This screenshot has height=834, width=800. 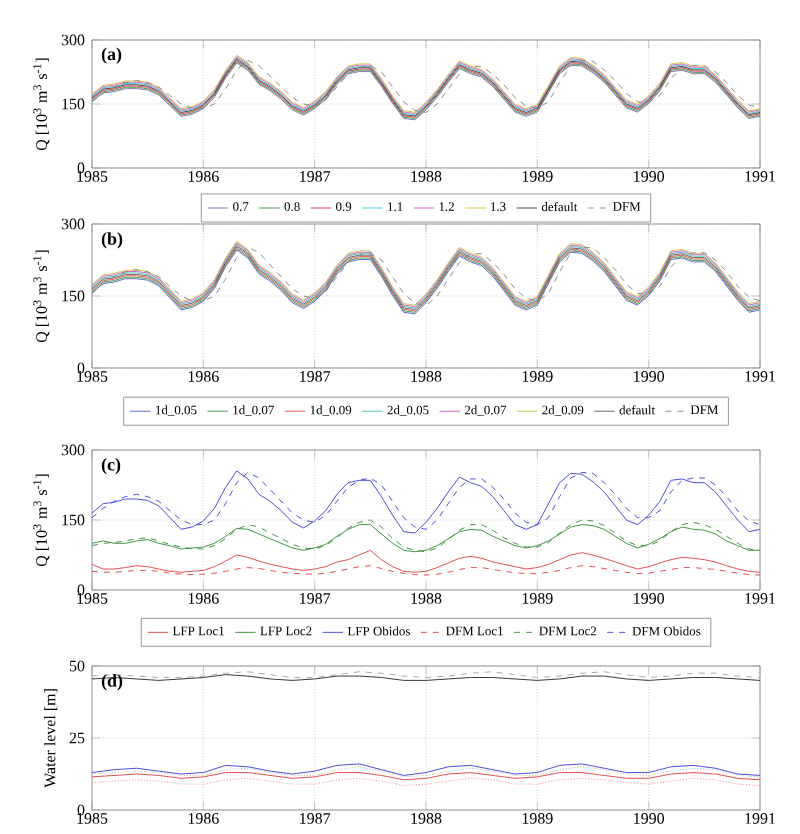 What do you see at coordinates (111, 466) in the screenshot?
I see `annotation: (c)` at bounding box center [111, 466].